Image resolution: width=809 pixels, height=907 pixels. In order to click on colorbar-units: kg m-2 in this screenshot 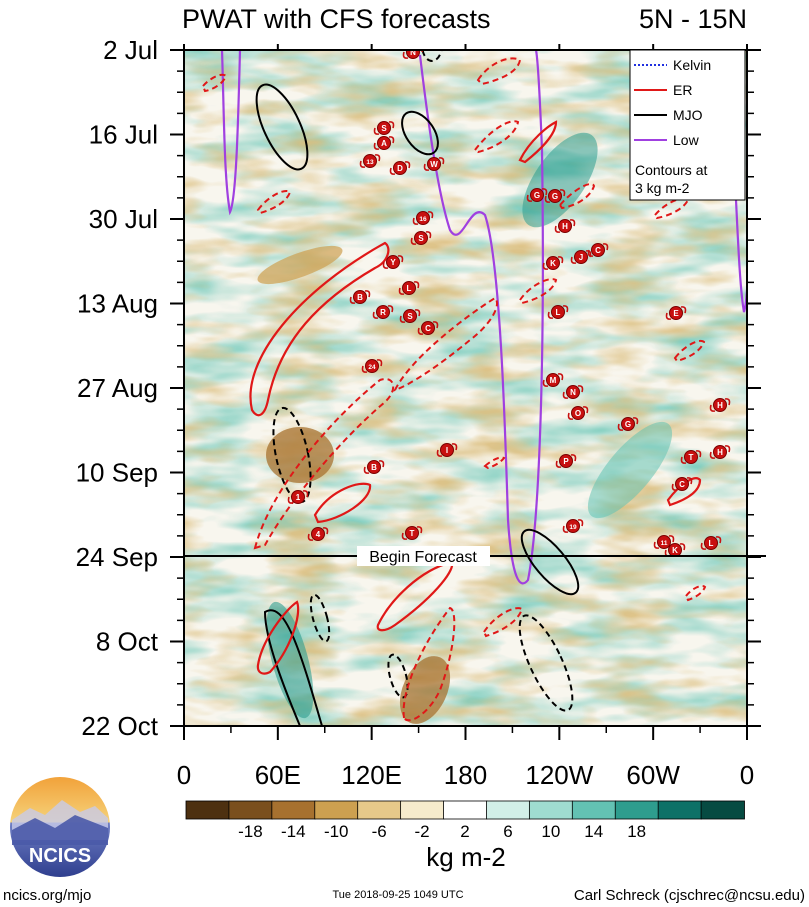, I will do `click(465, 857)`.